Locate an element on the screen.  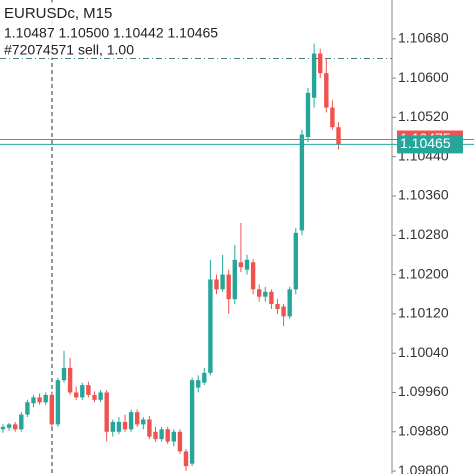
y-tick-label: 1.09880 is located at coordinates (423, 430).